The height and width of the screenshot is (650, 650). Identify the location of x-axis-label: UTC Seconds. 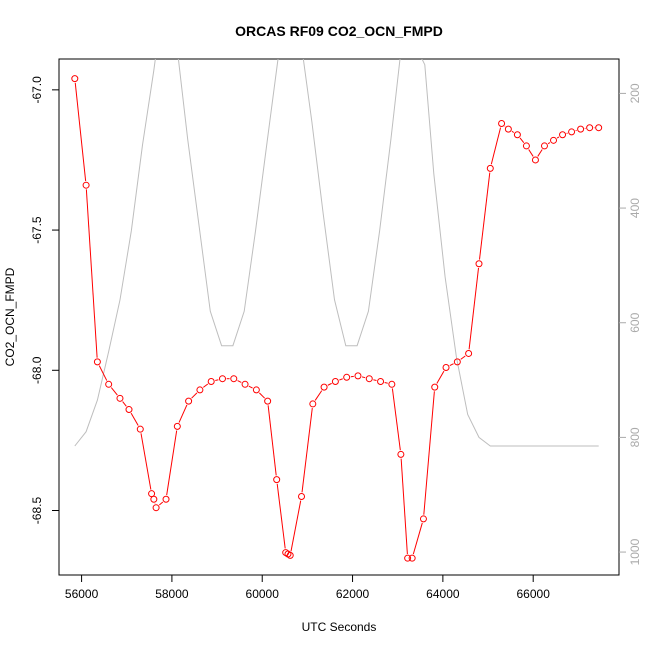
(339, 627).